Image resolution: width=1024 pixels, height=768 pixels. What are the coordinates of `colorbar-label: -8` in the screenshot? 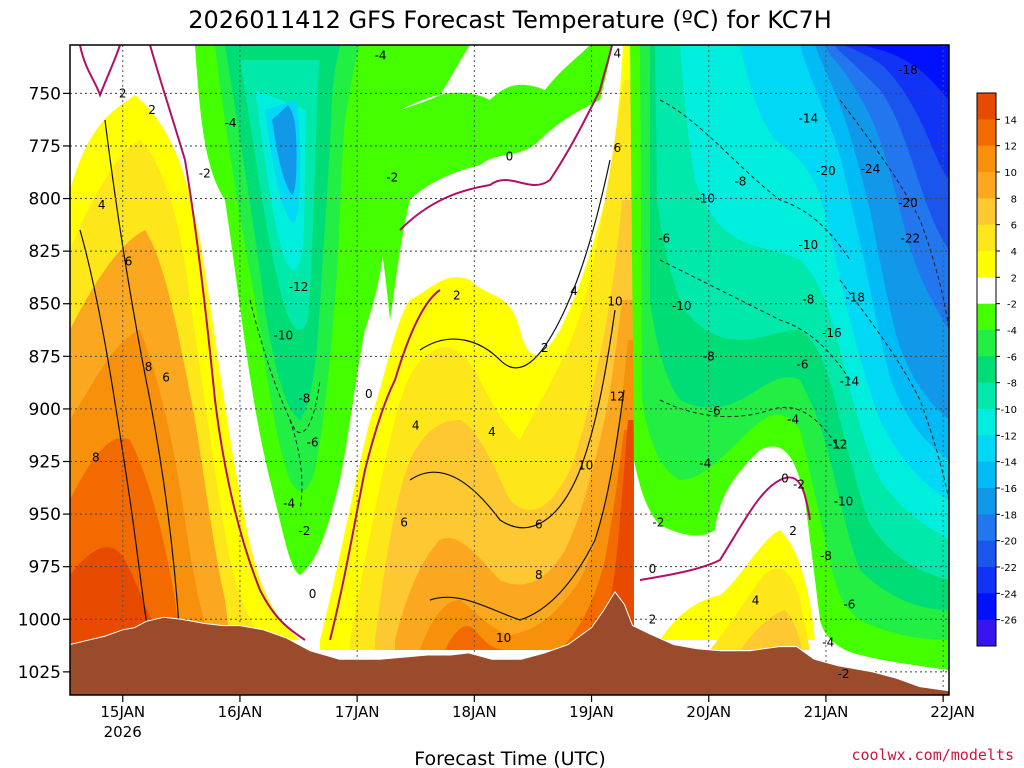 It's located at (1012, 384).